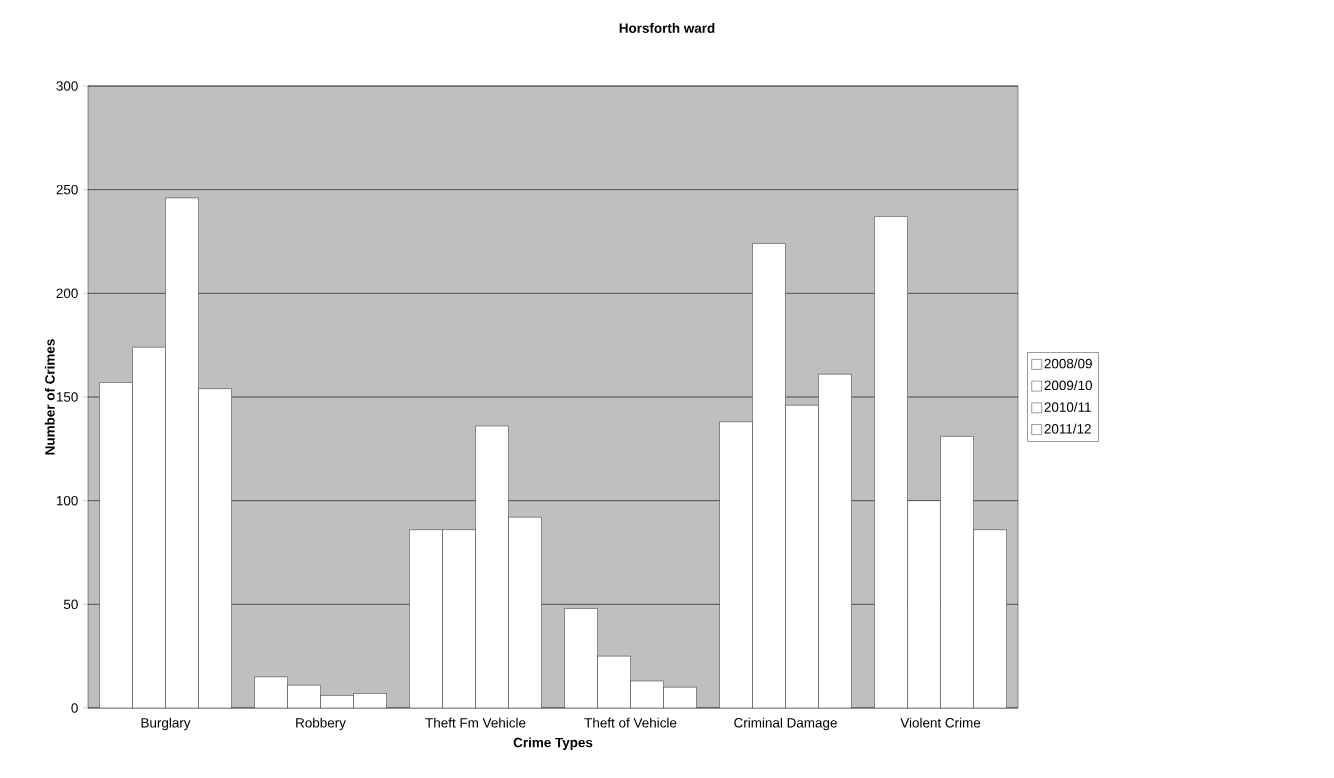 Image resolution: width=1334 pixels, height=778 pixels. What do you see at coordinates (1068, 385) in the screenshot?
I see `legend-label: 2009/10` at bounding box center [1068, 385].